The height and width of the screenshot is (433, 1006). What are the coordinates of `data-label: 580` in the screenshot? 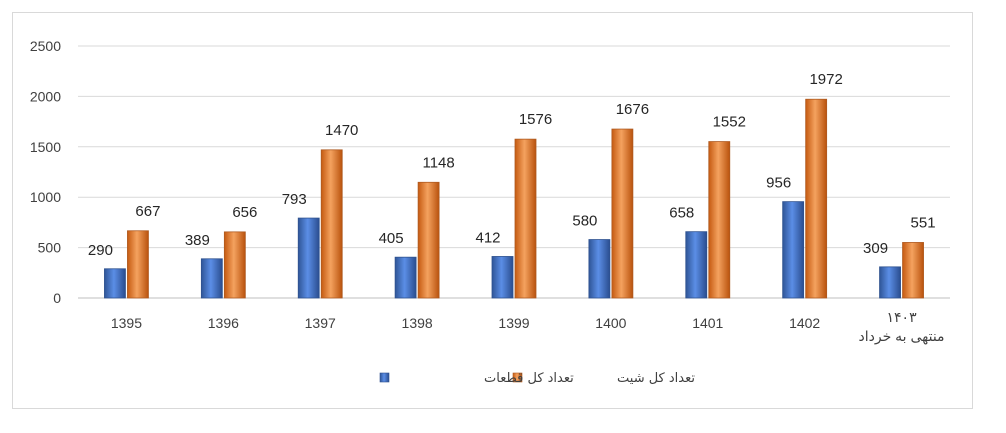 It's located at (584, 221).